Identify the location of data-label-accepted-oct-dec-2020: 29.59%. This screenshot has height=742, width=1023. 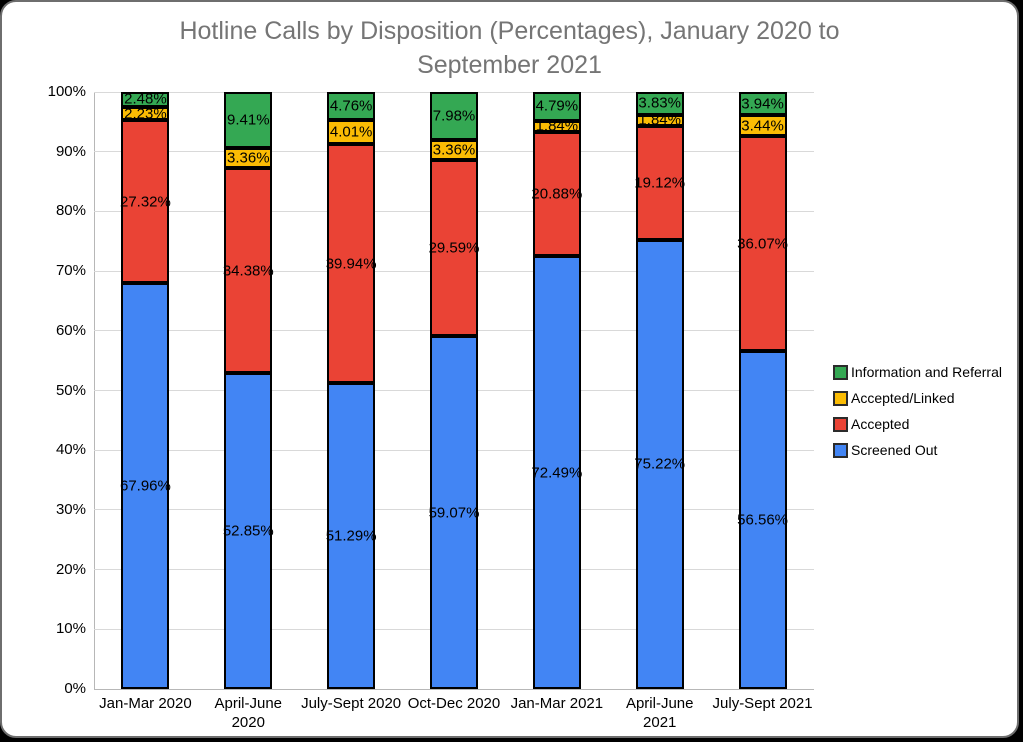
(454, 248).